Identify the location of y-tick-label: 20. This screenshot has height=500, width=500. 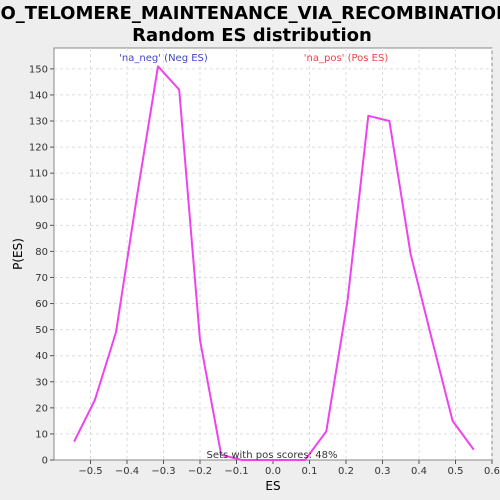
(41, 408).